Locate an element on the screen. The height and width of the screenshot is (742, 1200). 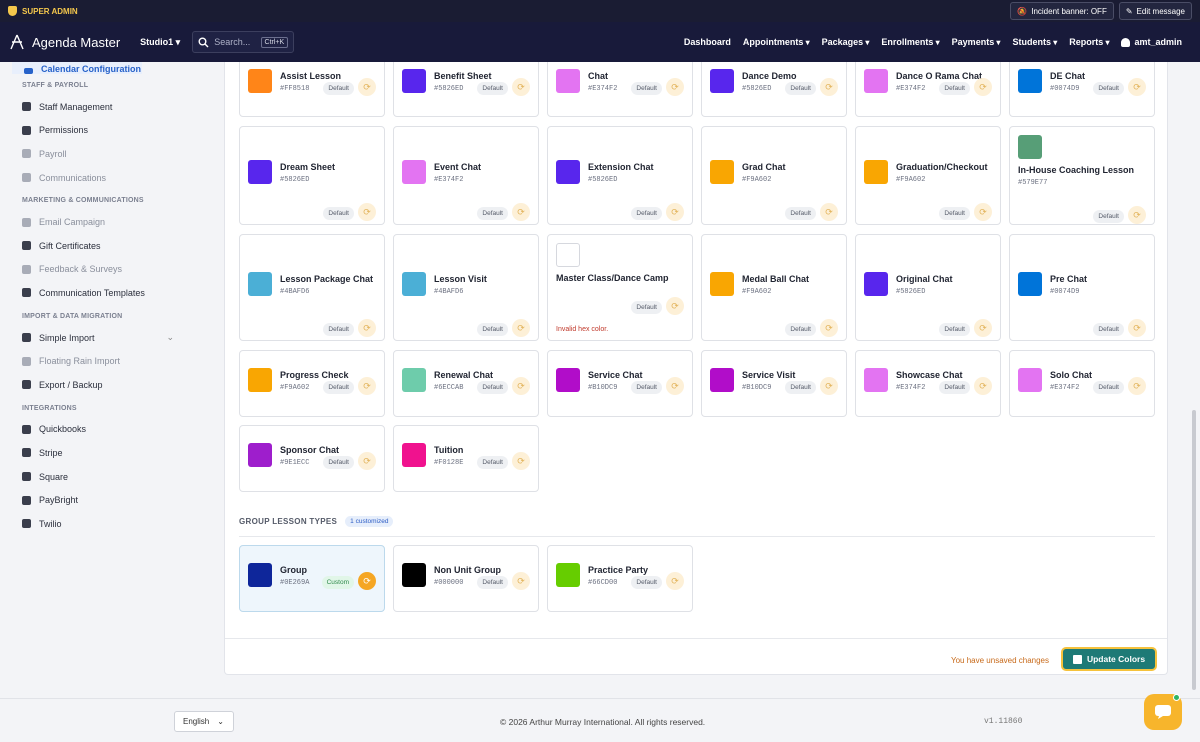
lesson-color-card: Extension Chat #5826ED Default ⟳ is located at coordinates (620, 175).